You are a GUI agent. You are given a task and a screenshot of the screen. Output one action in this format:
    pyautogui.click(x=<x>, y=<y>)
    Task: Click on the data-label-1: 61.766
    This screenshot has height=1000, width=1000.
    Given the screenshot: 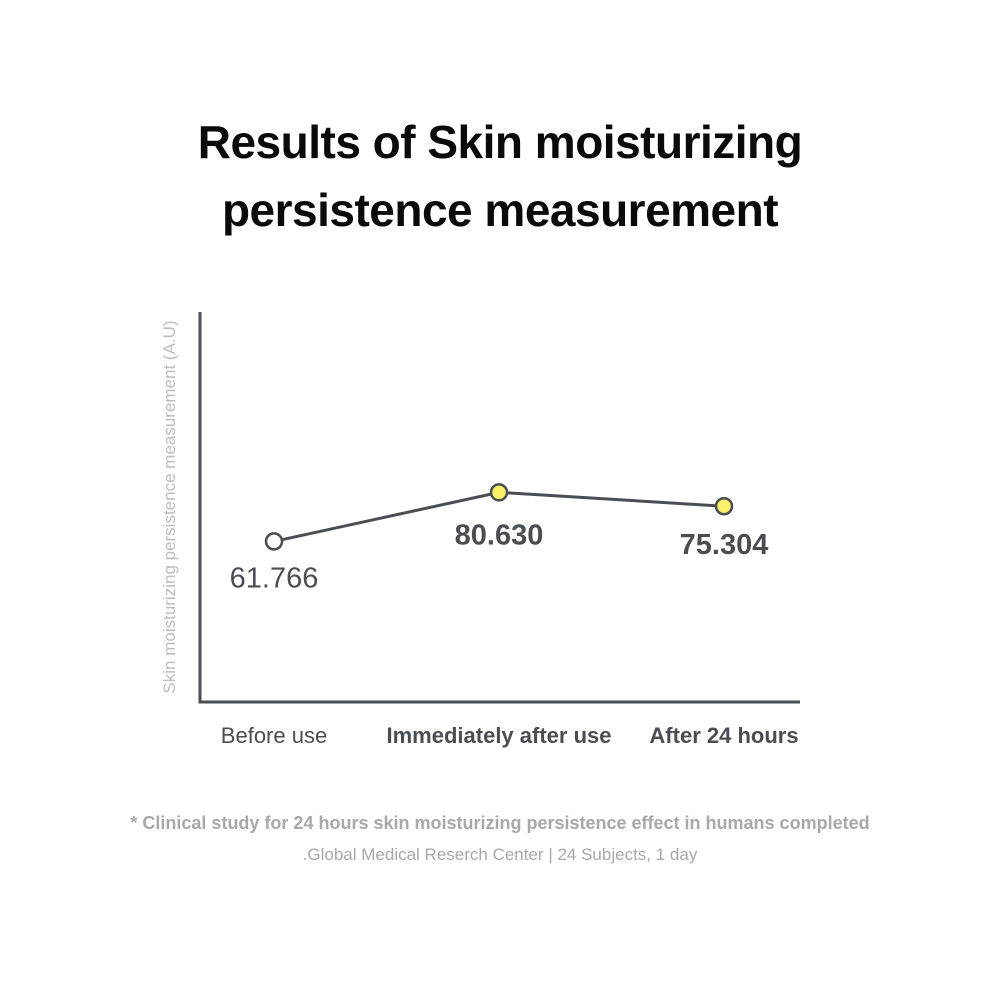 What is the action you would take?
    pyautogui.click(x=274, y=578)
    